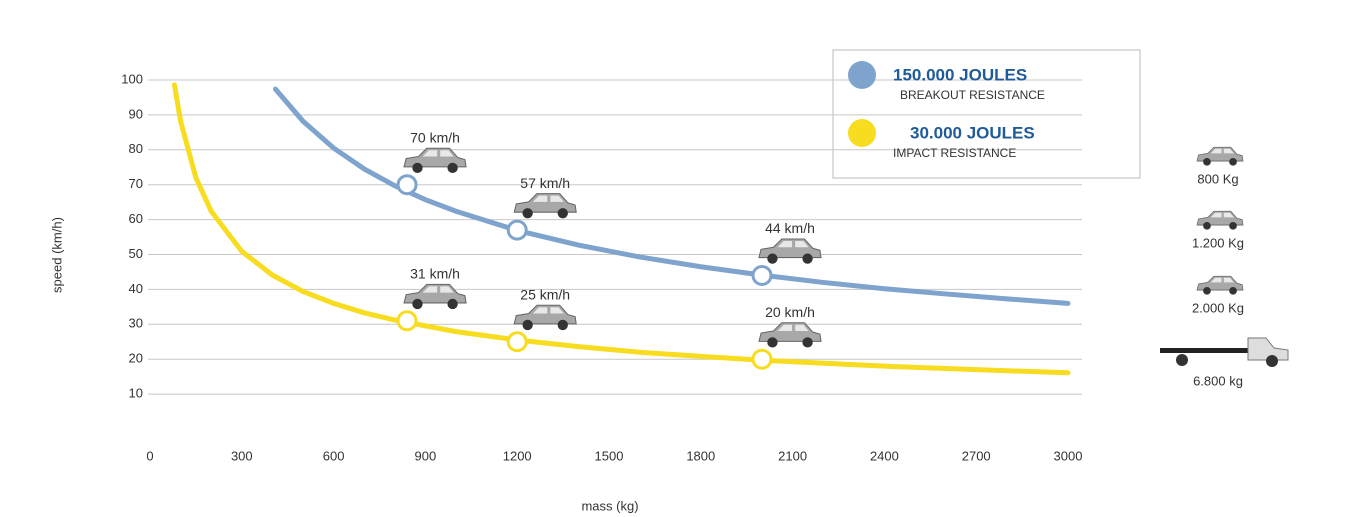 This screenshot has height=517, width=1371. What do you see at coordinates (545, 294) in the screenshot?
I see `data-label: 25 km/h` at bounding box center [545, 294].